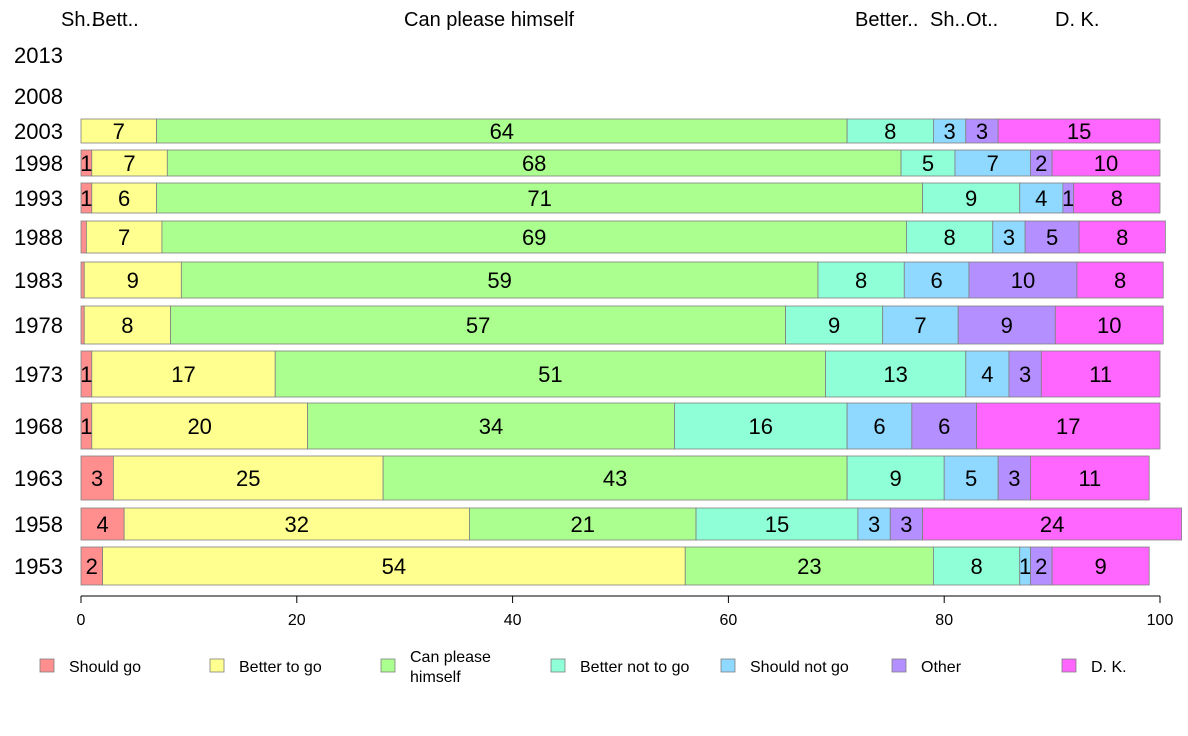 Image resolution: width=1188 pixels, height=736 pixels. I want to click on data-label: 54, so click(394, 566).